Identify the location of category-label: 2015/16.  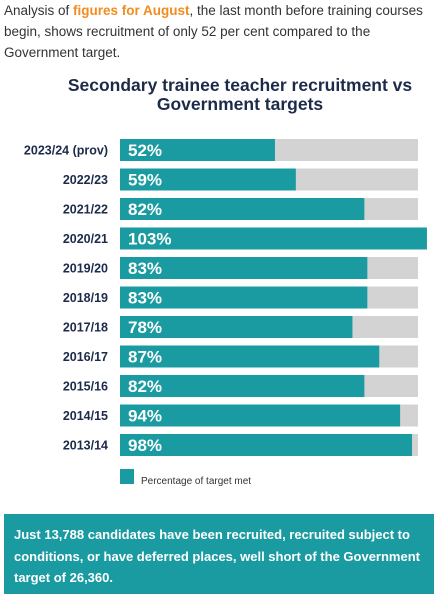
(85, 387).